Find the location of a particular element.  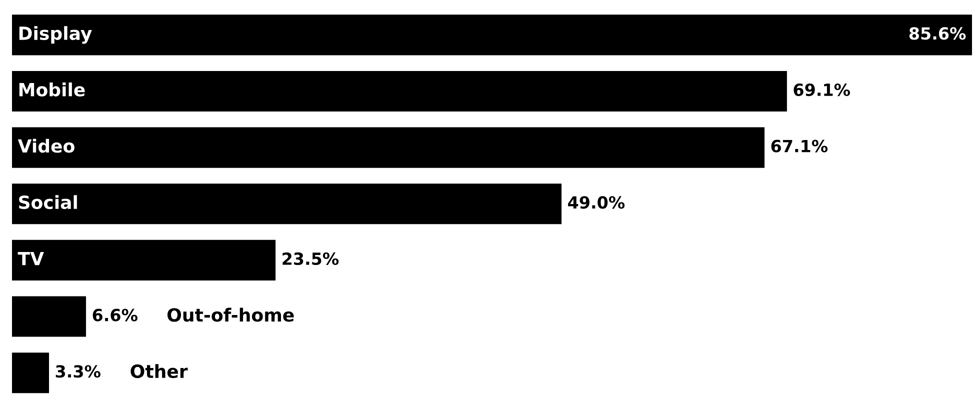

y-tick-label: Mobile is located at coordinates (52, 89).